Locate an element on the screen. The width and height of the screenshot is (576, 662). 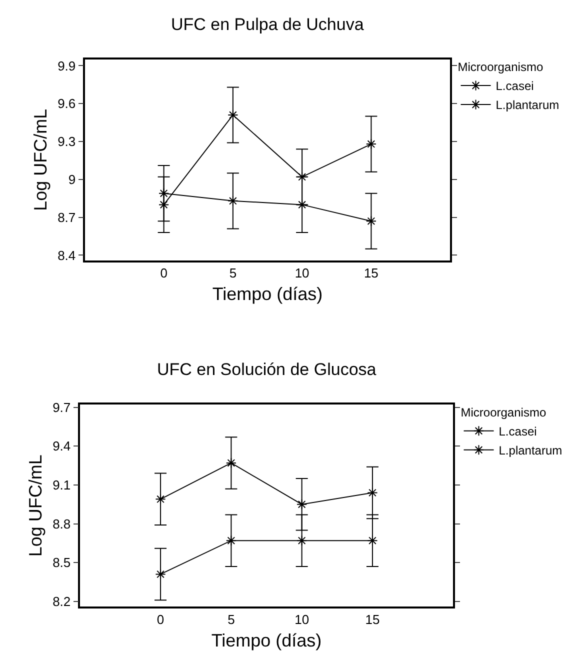
y-tick-label: 9.3 is located at coordinates (67, 142).